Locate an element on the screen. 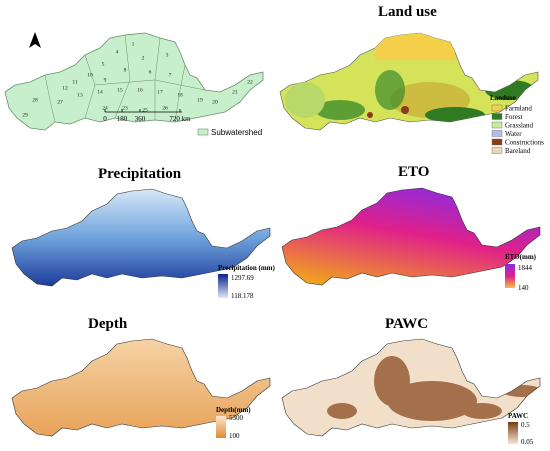 This screenshot has height=451, width=550. basin-map is located at coordinates (411, 236).